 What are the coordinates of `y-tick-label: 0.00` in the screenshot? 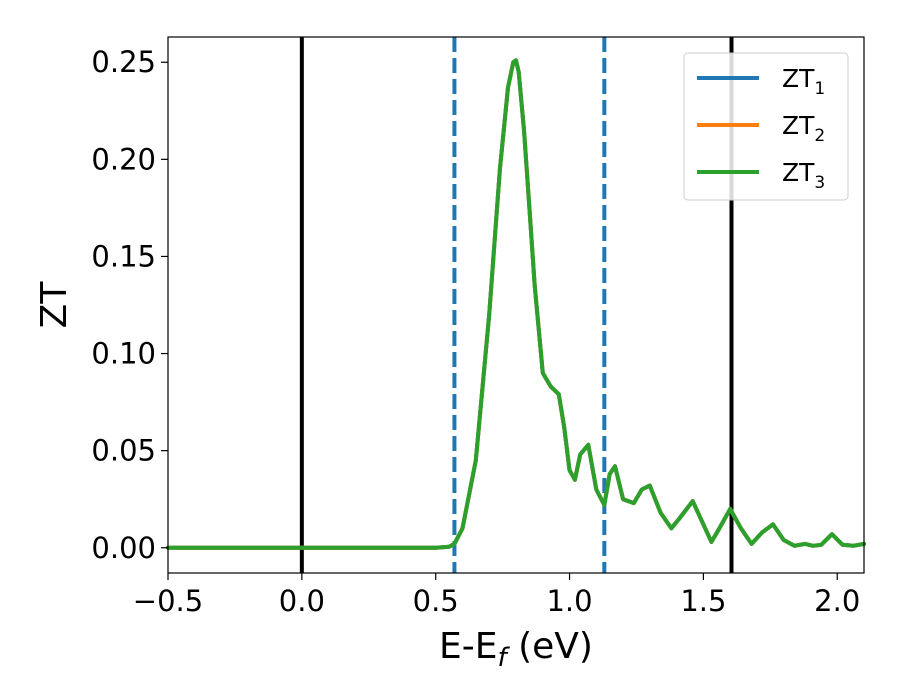 It's located at (123, 548).